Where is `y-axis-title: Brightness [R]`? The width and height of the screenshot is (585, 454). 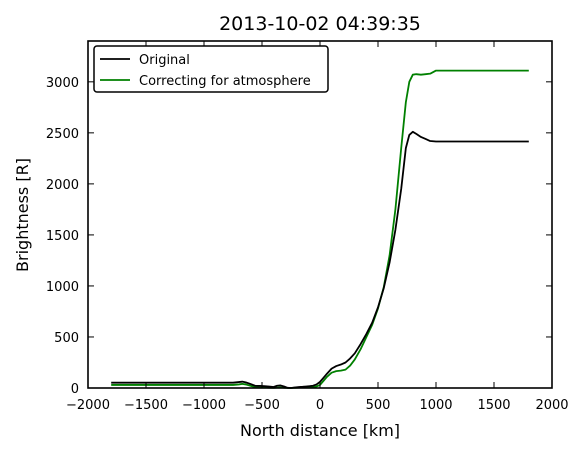 y-axis-title: Brightness [R] is located at coordinates (22, 215).